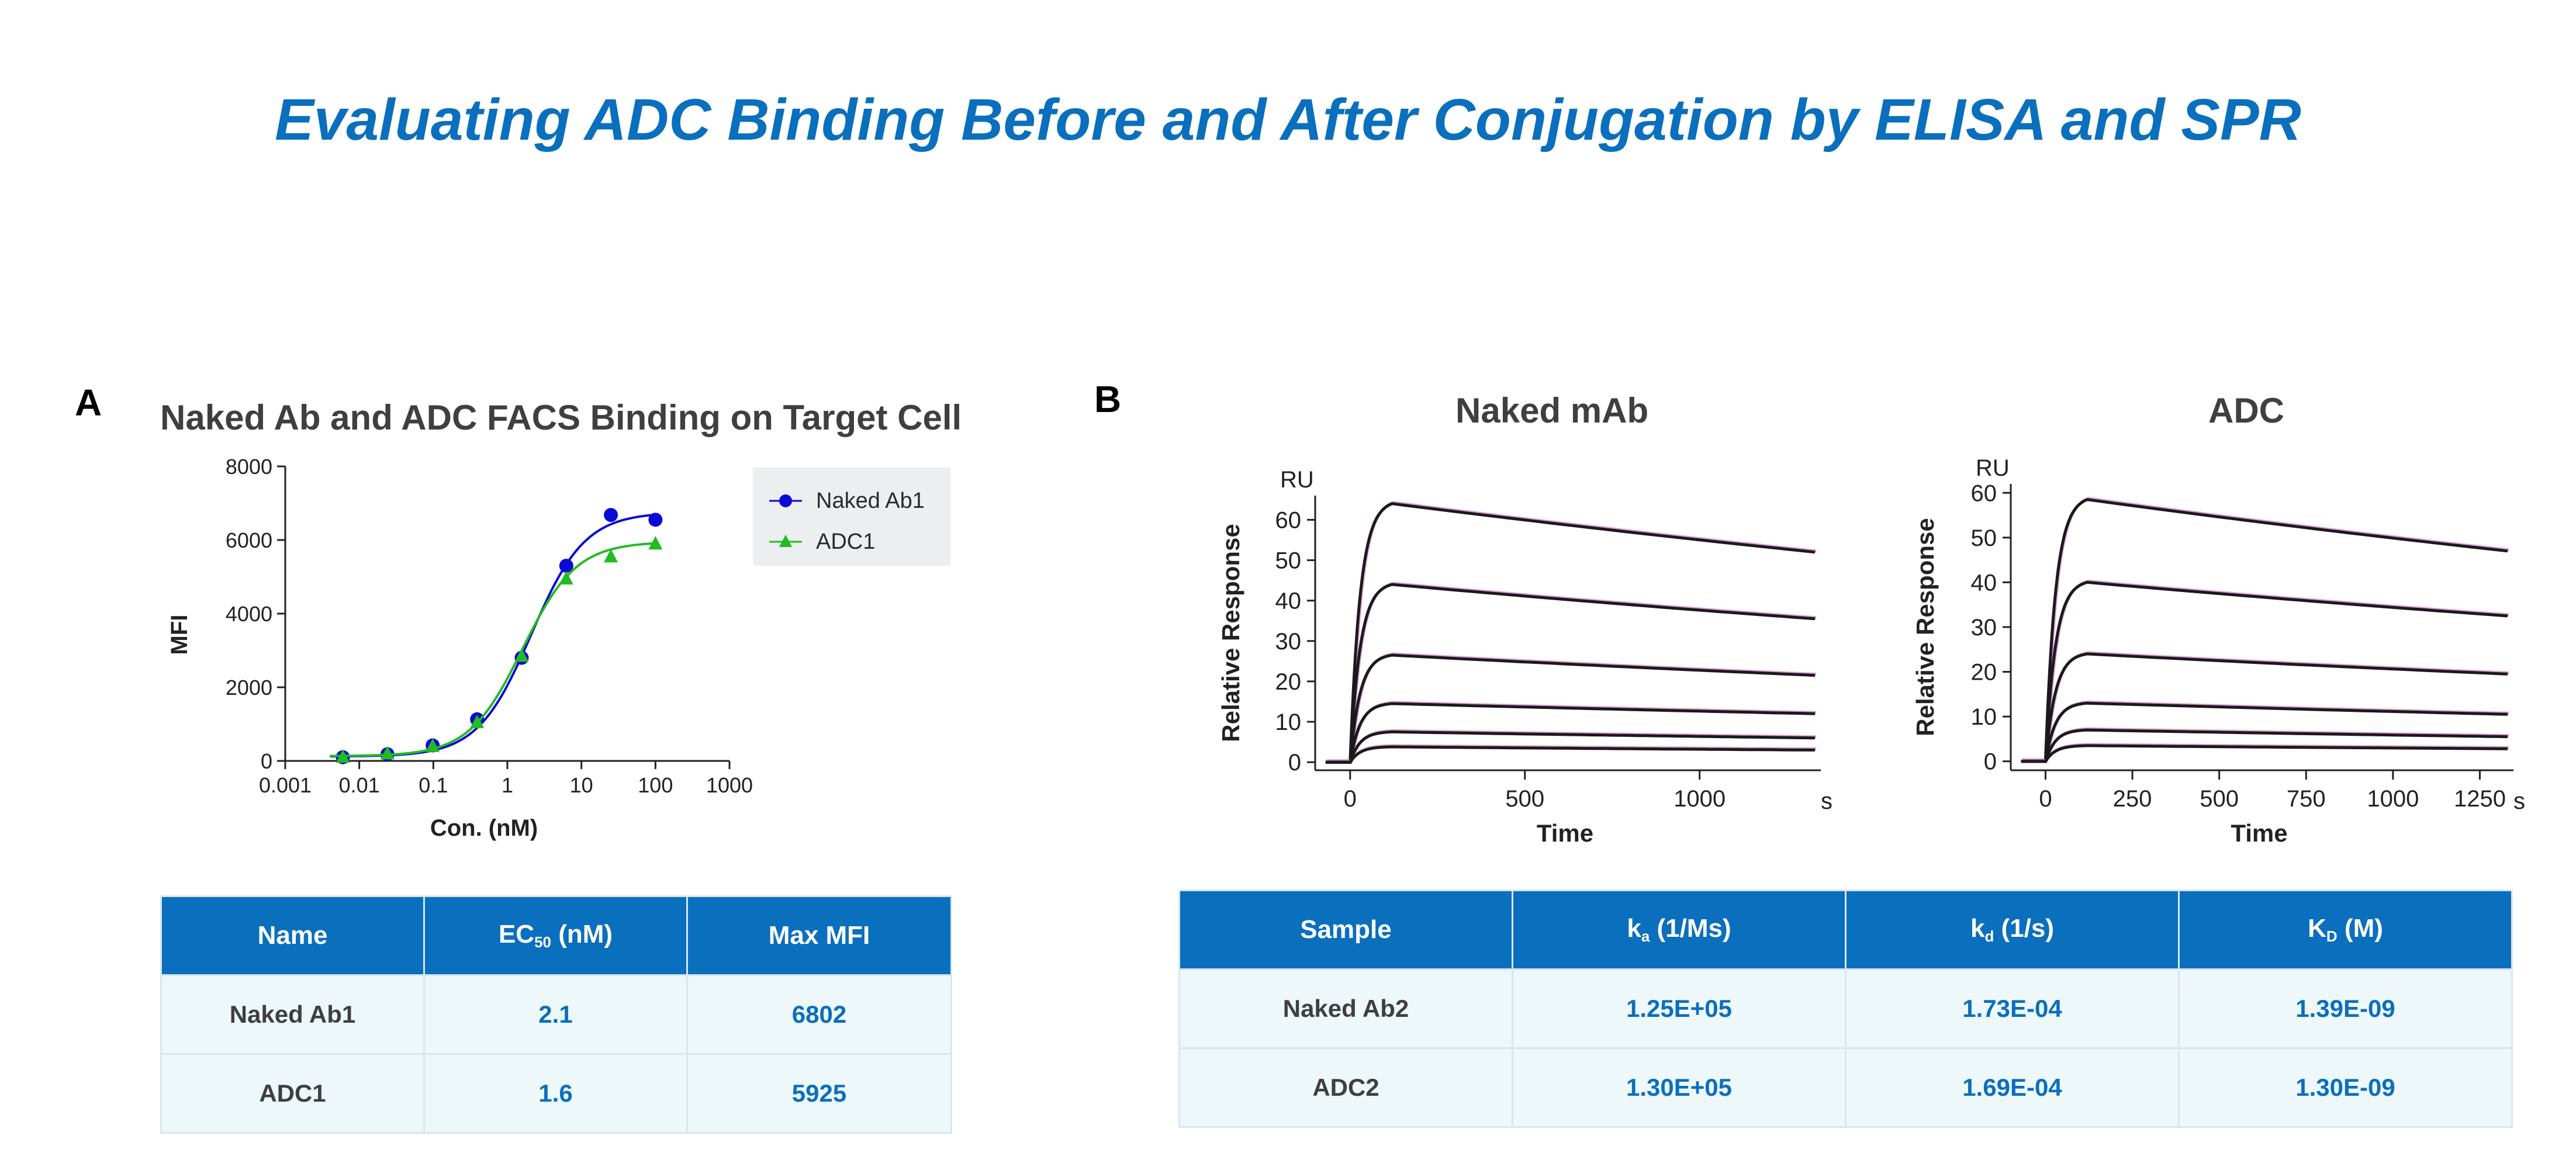 This screenshot has height=1170, width=2576. Describe the element at coordinates (292, 935) in the screenshot. I see `column-header-name: Name` at that location.